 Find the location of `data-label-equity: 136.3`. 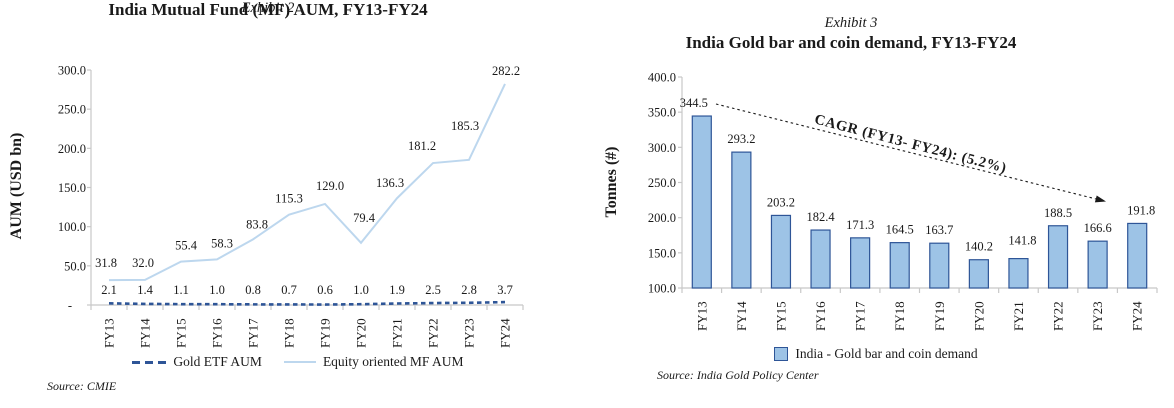

data-label-equity: 136.3 is located at coordinates (390, 183).